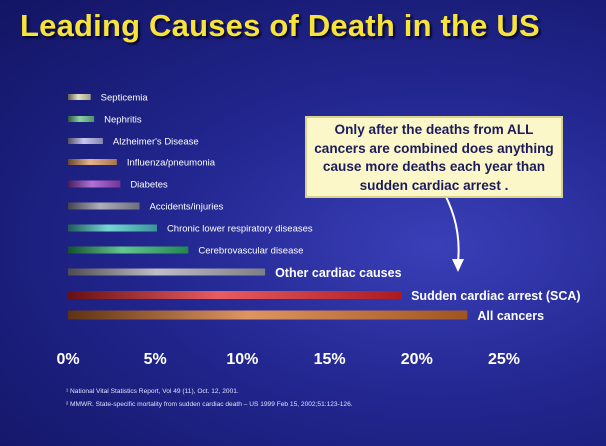 This screenshot has width=606, height=446. I want to click on bar-label: Diabetes, so click(149, 185).